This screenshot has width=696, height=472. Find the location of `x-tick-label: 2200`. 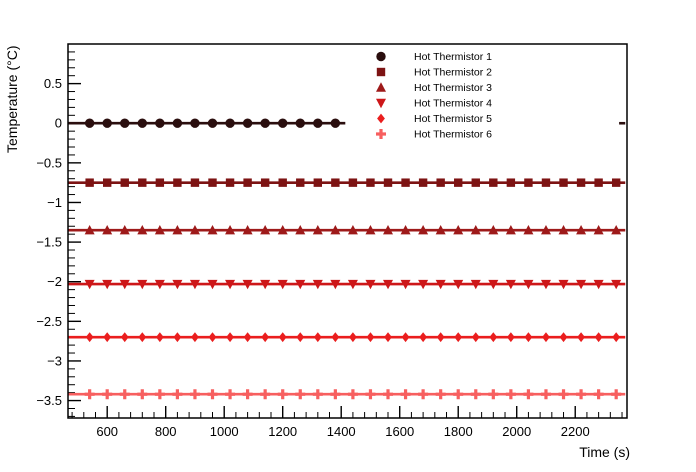

x-tick-label: 2200 is located at coordinates (575, 431).